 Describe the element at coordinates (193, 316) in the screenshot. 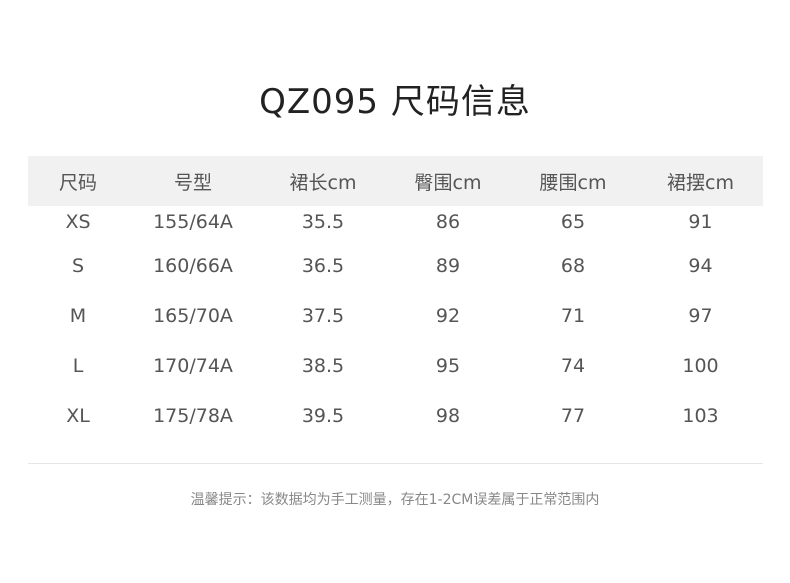

I see `table-cell: 165/70A` at that location.